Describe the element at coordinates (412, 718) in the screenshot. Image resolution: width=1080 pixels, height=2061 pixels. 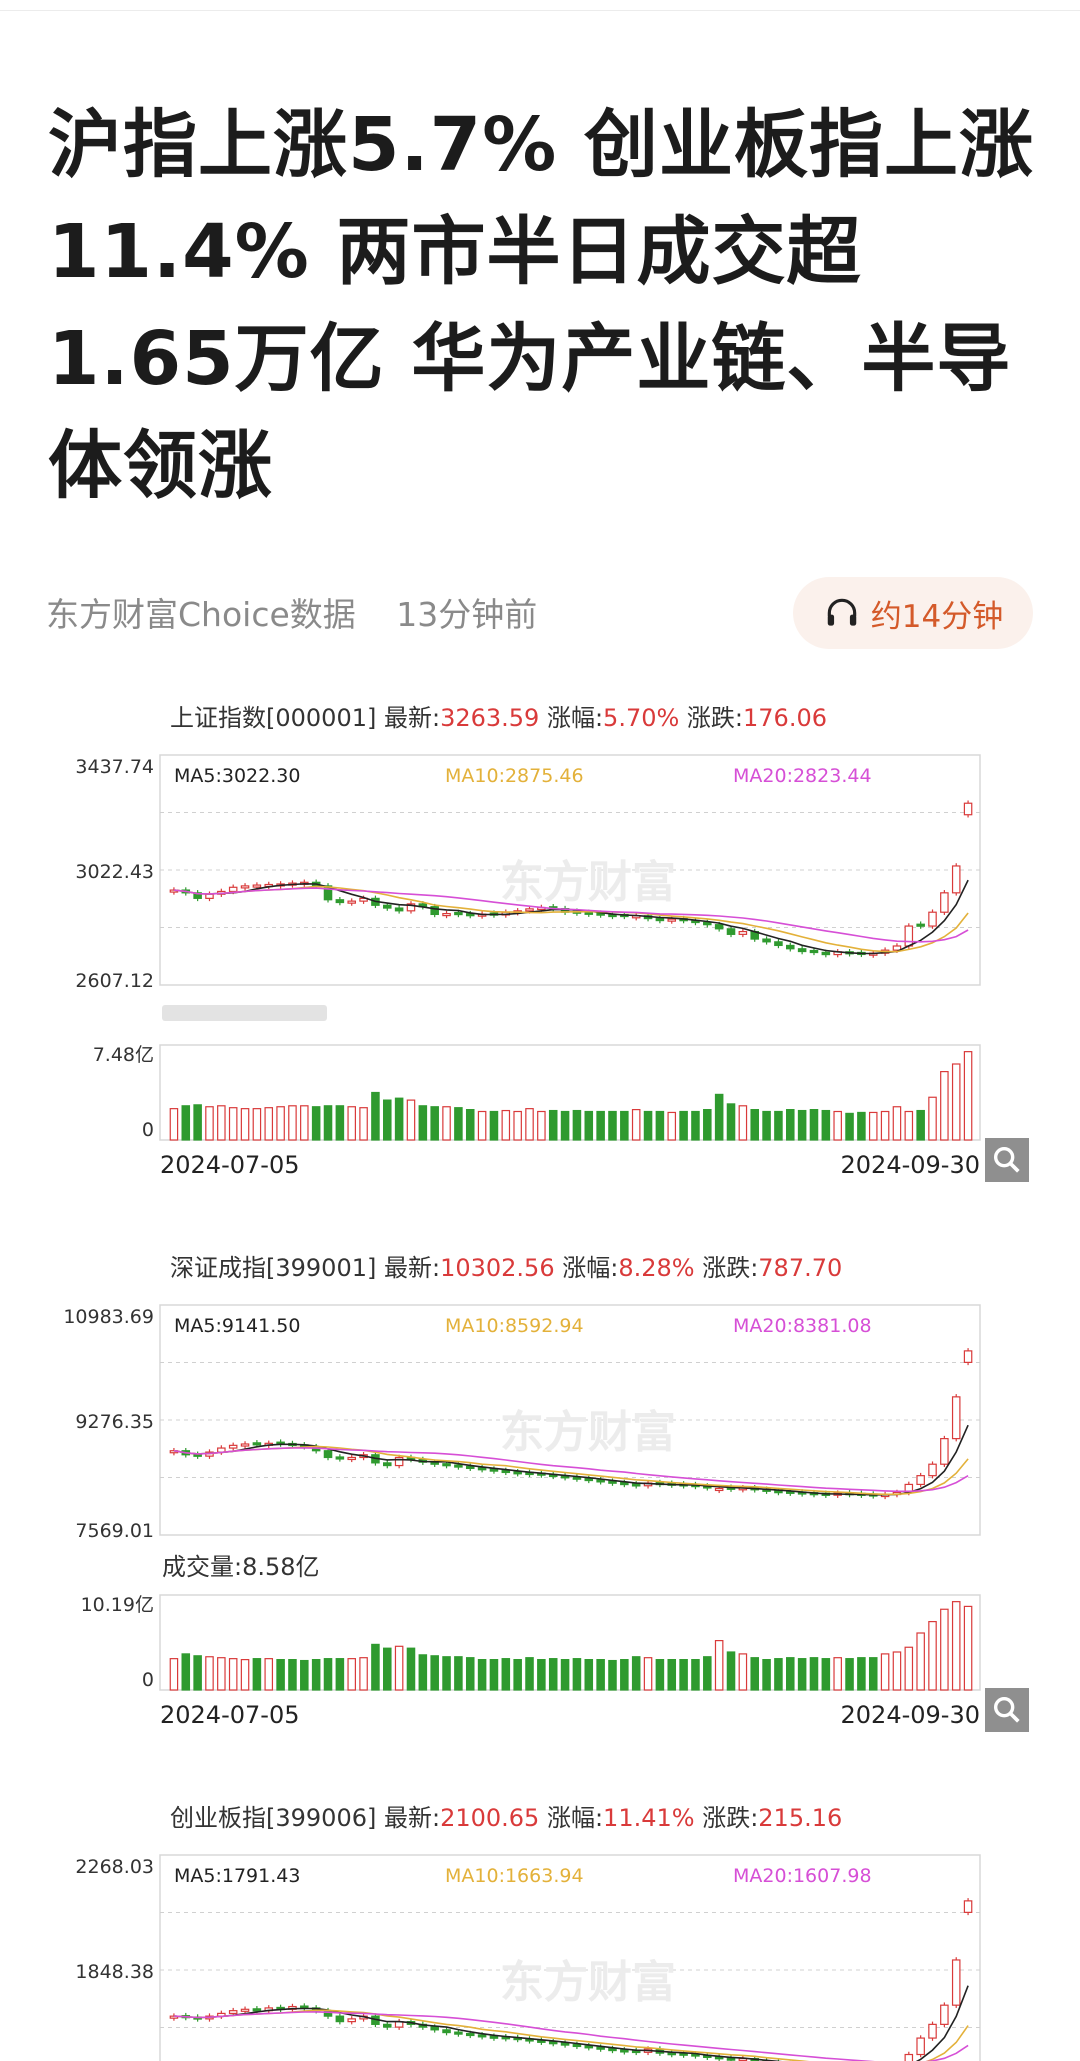
I see `chart-0-latest-label: 最新:` at that location.